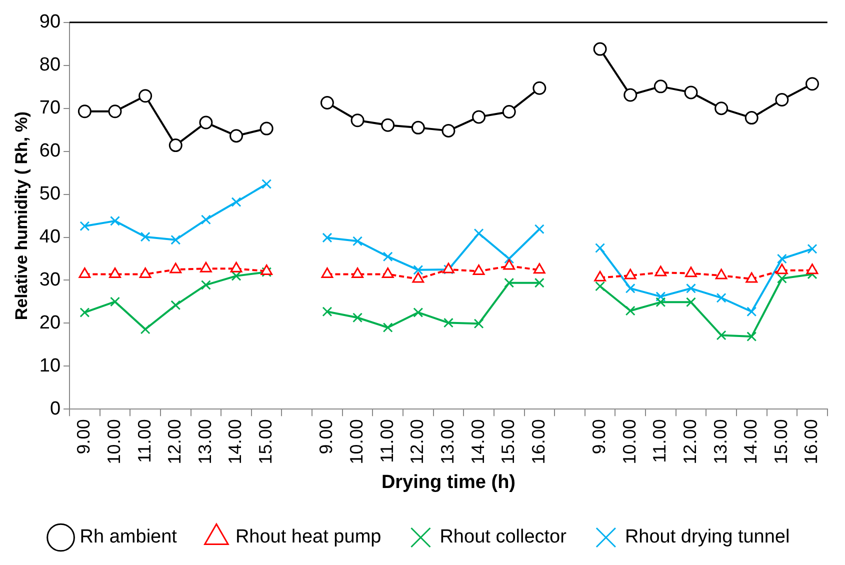 This screenshot has height=565, width=845. Describe the element at coordinates (50, 237) in the screenshot. I see `y-tick-label: 40` at that location.